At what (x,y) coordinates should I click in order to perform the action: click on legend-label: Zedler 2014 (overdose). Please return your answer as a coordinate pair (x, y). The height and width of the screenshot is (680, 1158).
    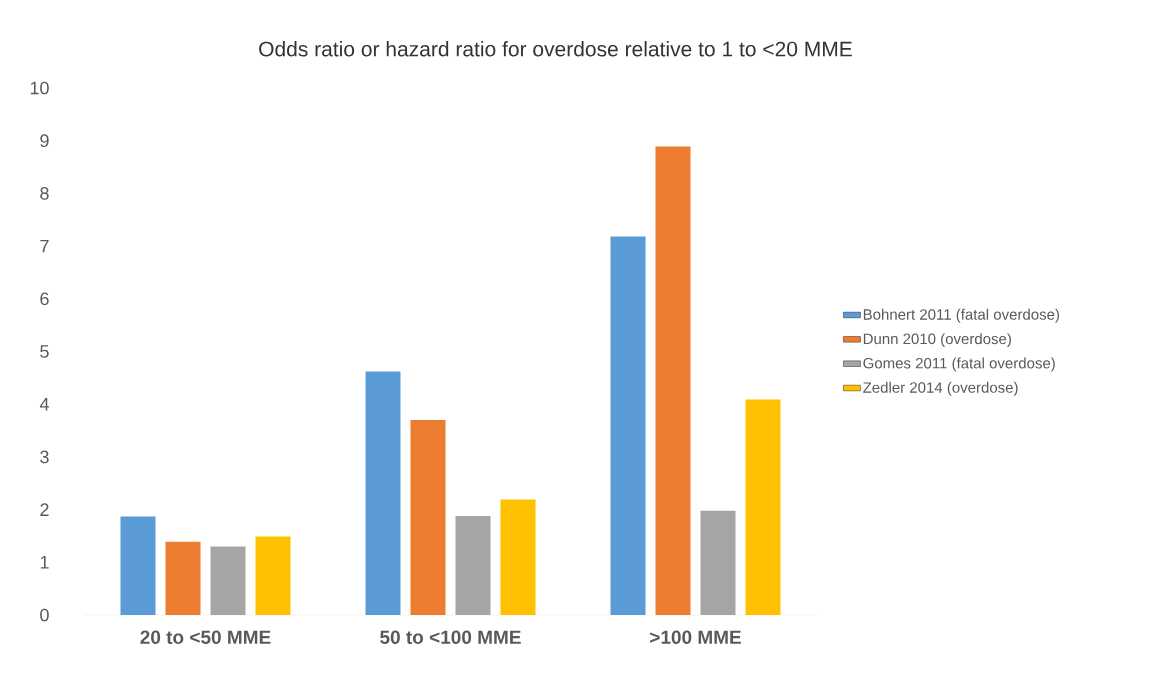
    Looking at the image, I should click on (940, 388).